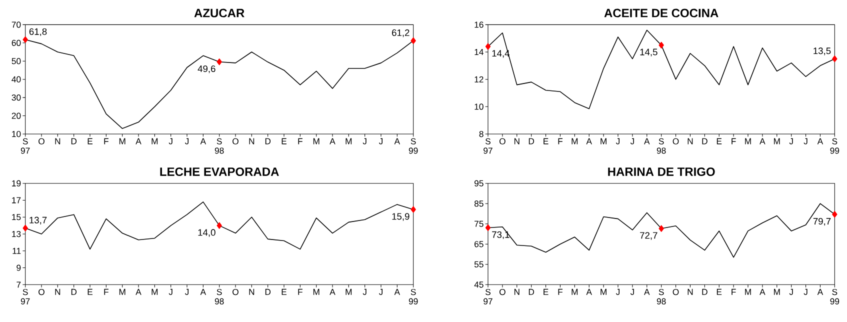 This screenshot has height=322, width=847. What do you see at coordinates (479, 183) in the screenshot?
I see `y-tick-label: 95` at bounding box center [479, 183].